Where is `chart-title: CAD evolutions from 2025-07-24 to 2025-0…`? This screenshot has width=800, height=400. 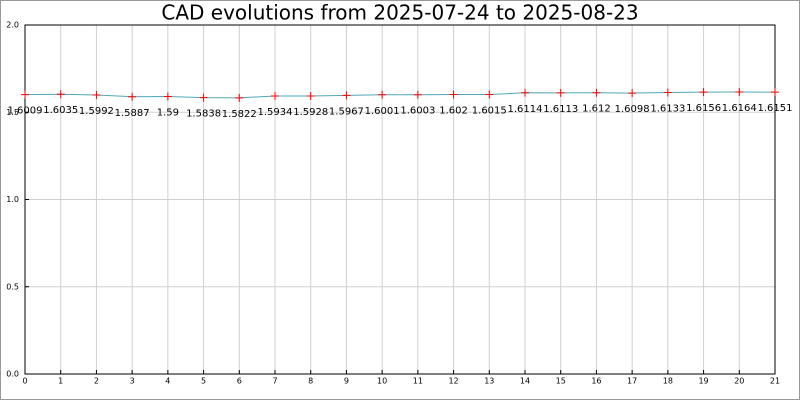
chart-title: CAD evolutions from 2025-07-24 to 2025-0… is located at coordinates (399, 13).